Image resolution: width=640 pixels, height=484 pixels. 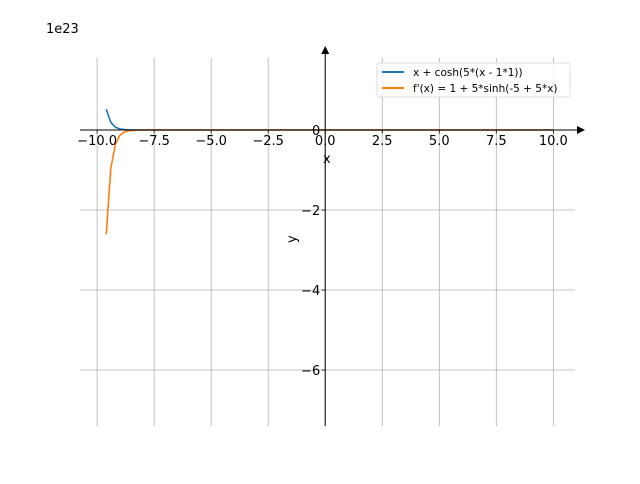 I want to click on legend-box, so click(x=473, y=80).